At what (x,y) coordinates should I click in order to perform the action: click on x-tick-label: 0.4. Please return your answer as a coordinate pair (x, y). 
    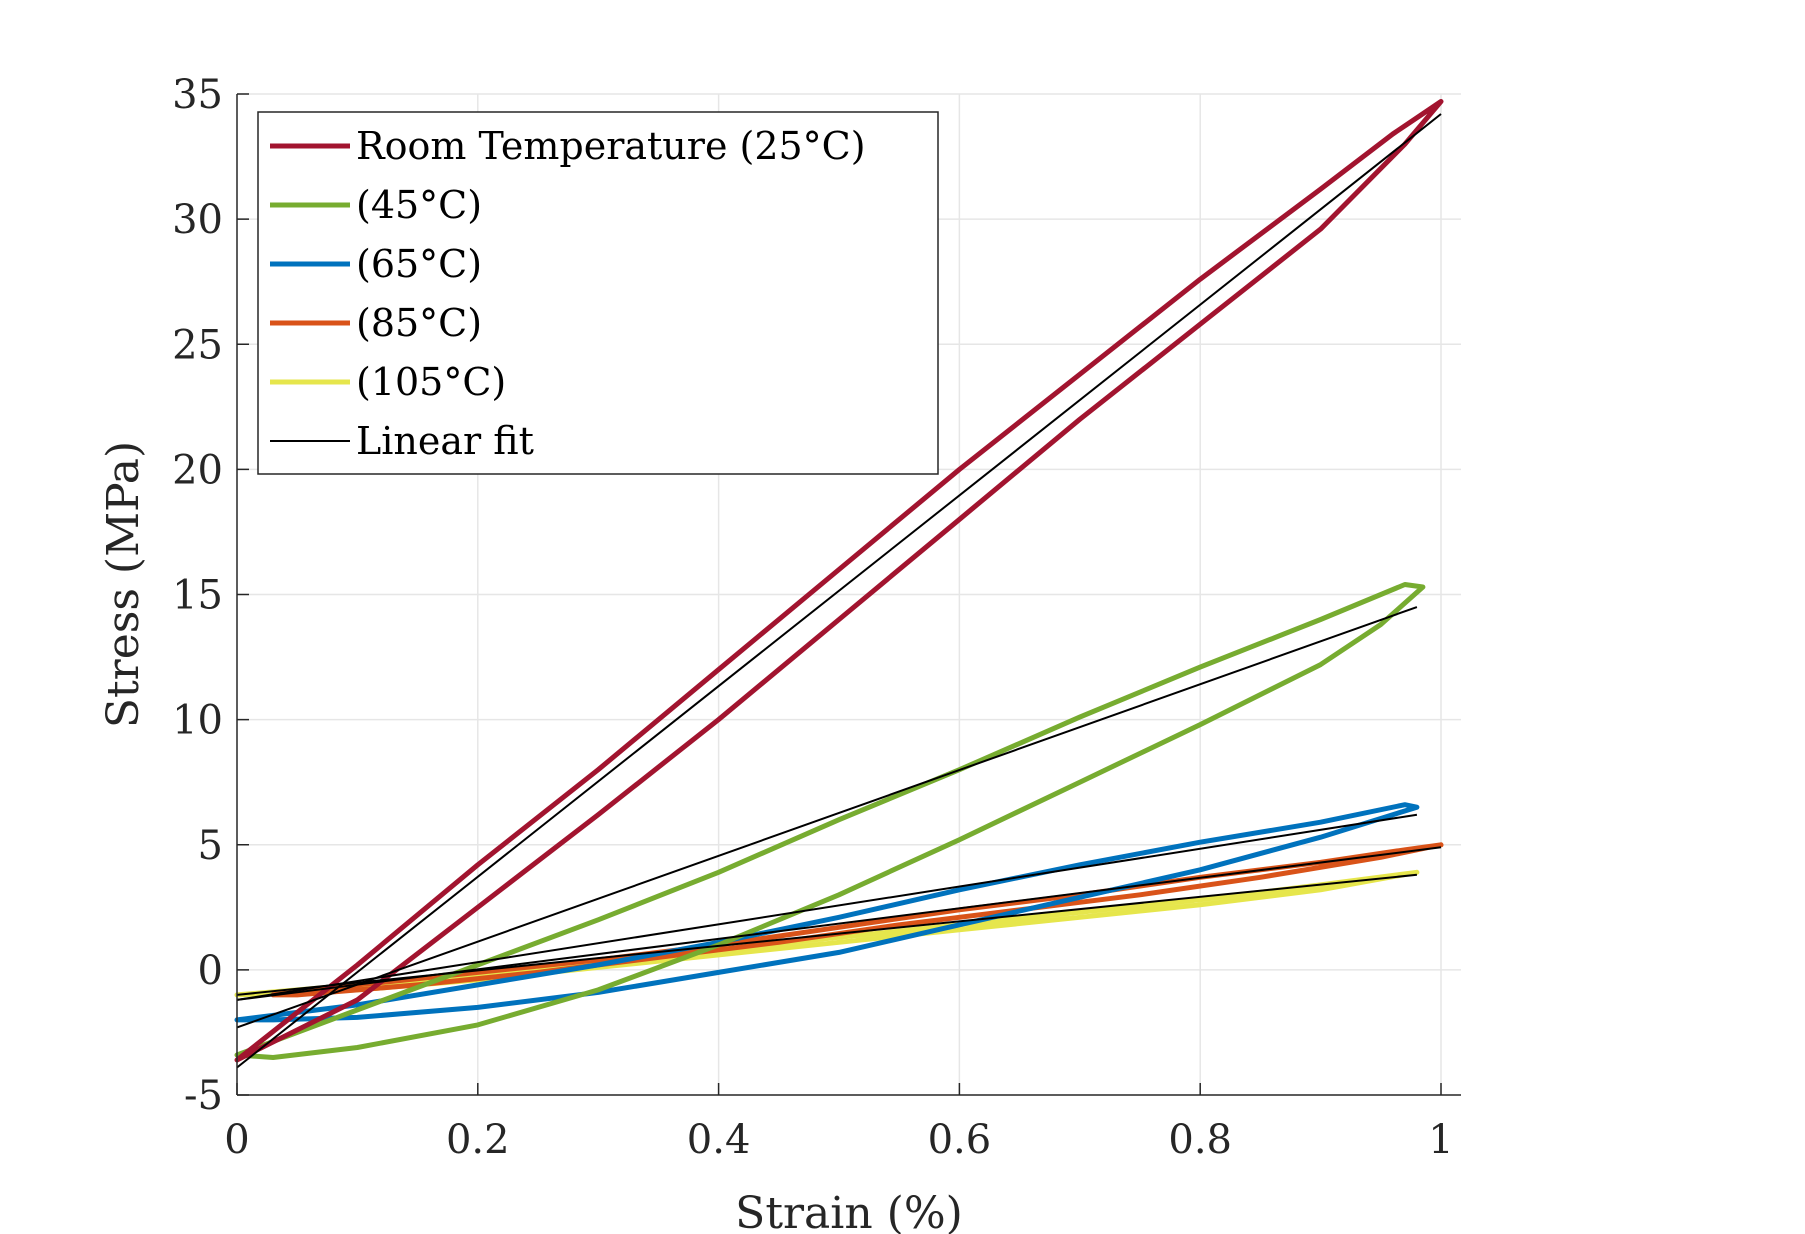
    Looking at the image, I should click on (719, 1140).